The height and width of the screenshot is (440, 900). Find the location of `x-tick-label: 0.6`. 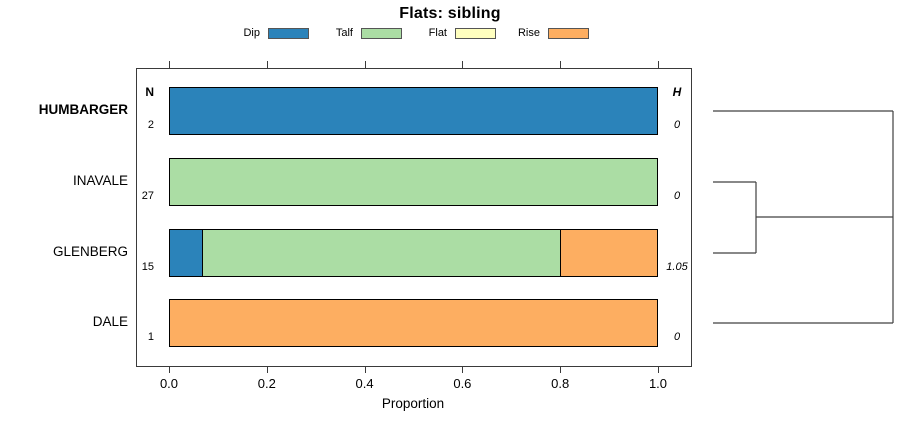

x-tick-label: 0.6 is located at coordinates (462, 383).